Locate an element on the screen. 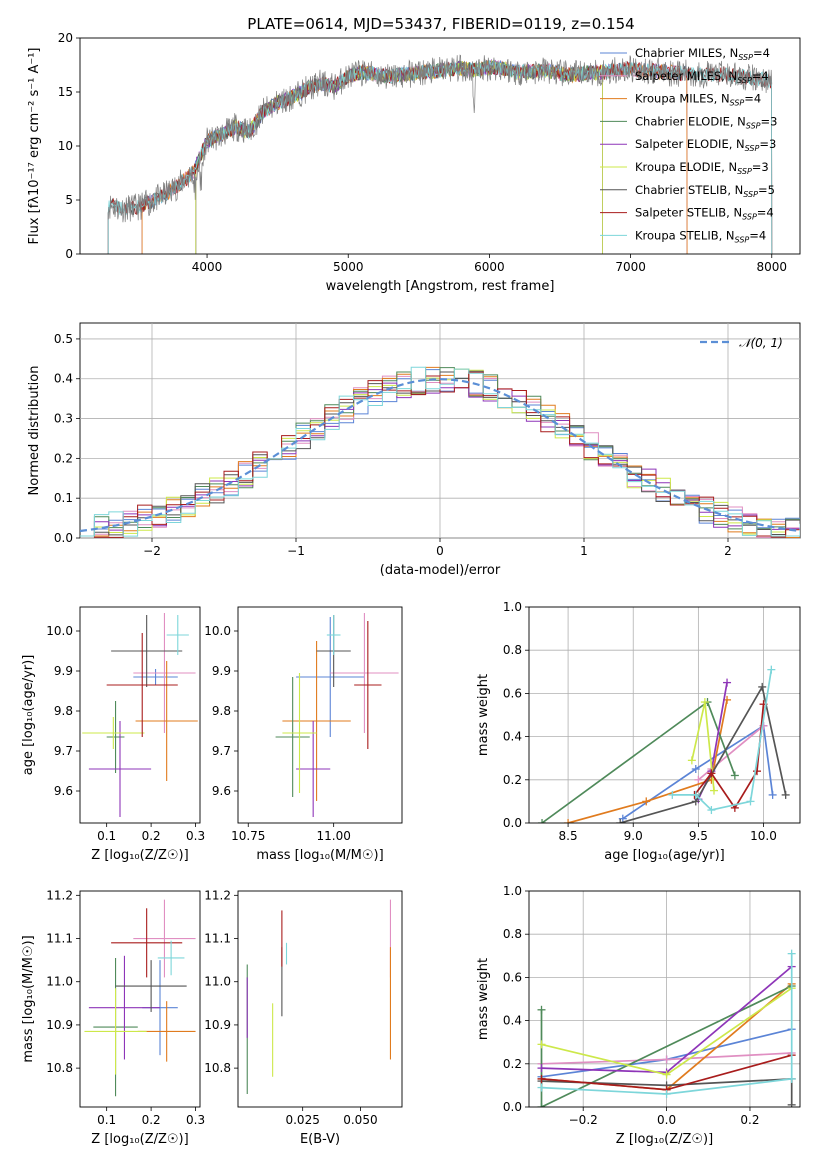 The height and width of the screenshot is (1170, 819). x-tick-label: 0 is located at coordinates (440, 551).